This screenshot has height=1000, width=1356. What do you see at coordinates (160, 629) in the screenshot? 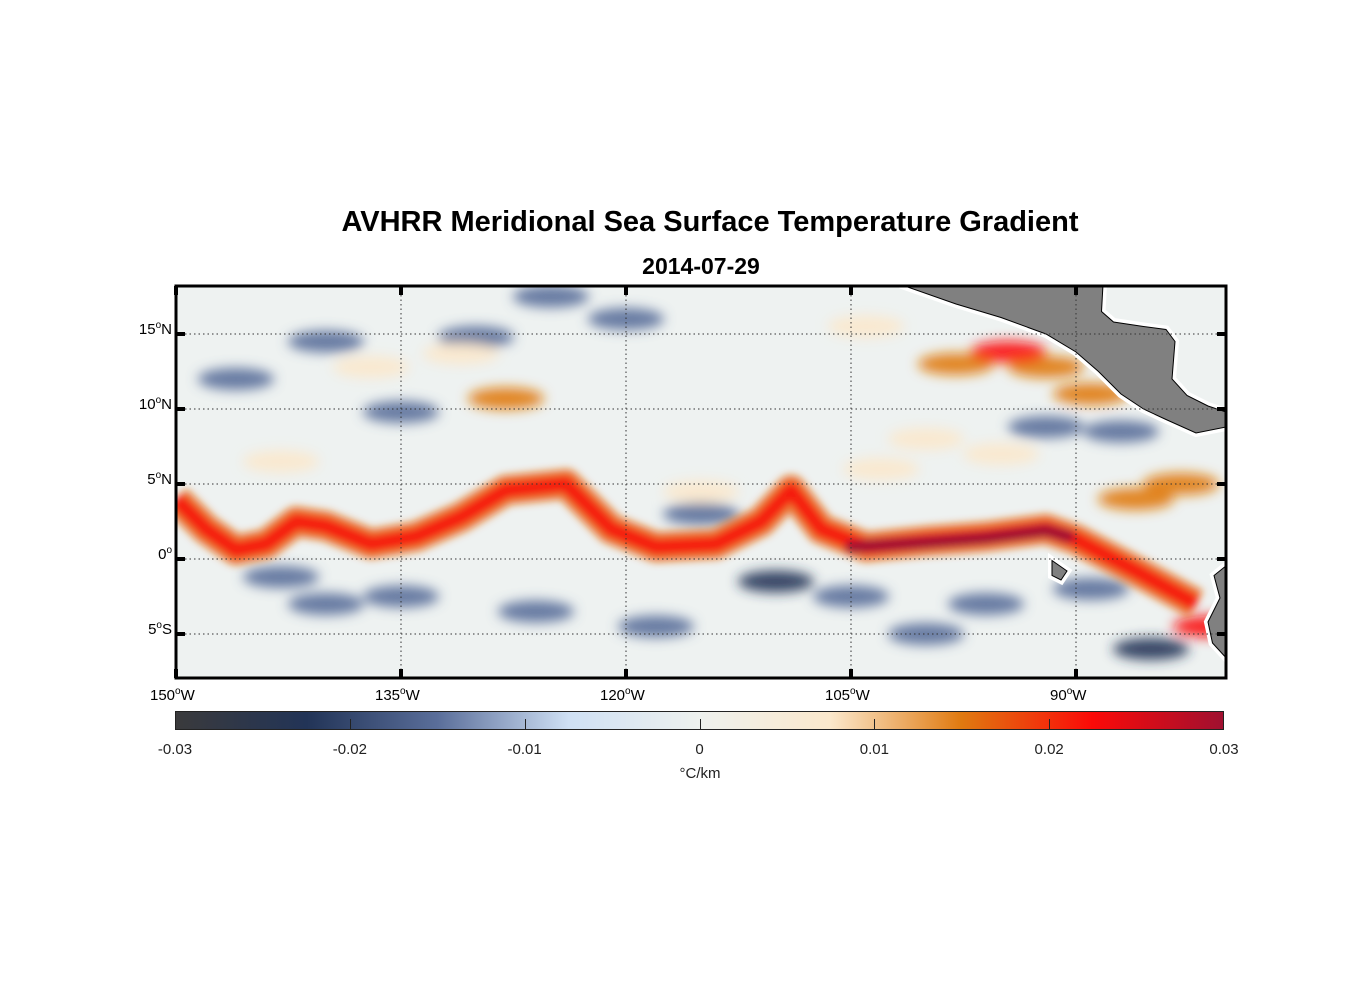
I see `lat-tick-label: 5oS` at bounding box center [160, 629].